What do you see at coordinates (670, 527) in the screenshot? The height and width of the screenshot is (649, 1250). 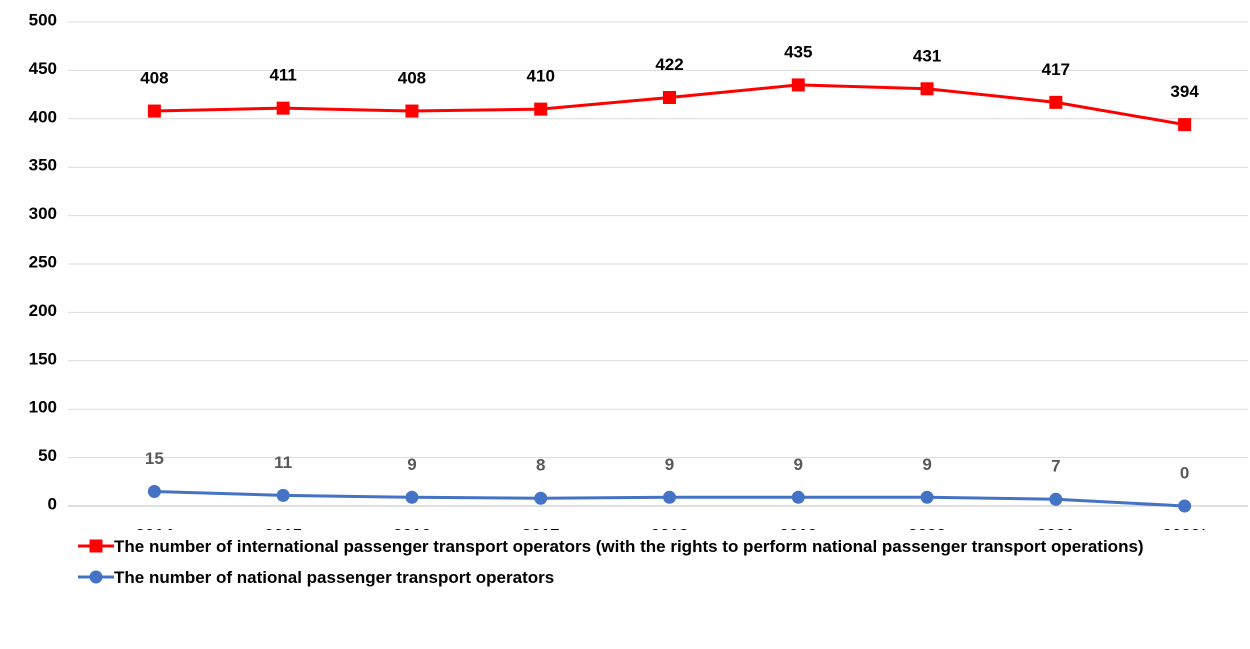 I see `x-tick-label: 2018` at bounding box center [670, 527].